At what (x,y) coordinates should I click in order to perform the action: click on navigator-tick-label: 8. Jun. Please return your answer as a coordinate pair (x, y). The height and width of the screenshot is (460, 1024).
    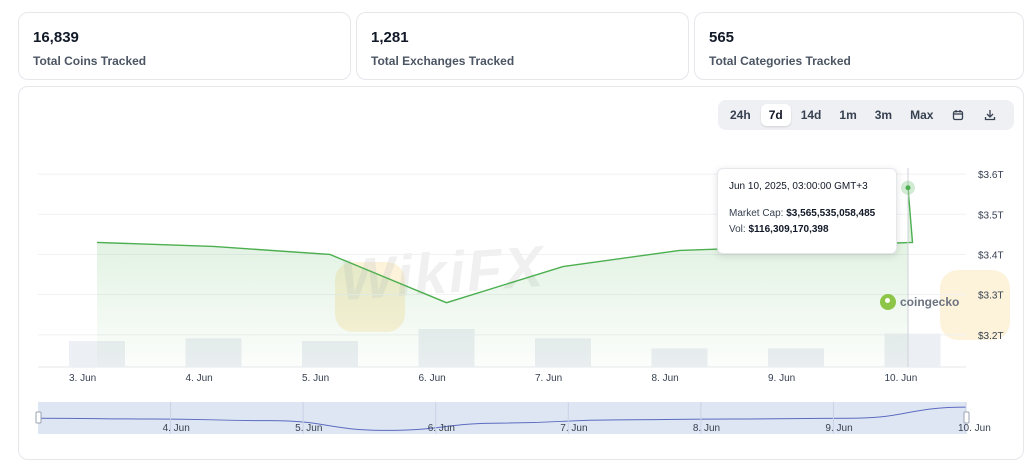
    Looking at the image, I should click on (706, 428).